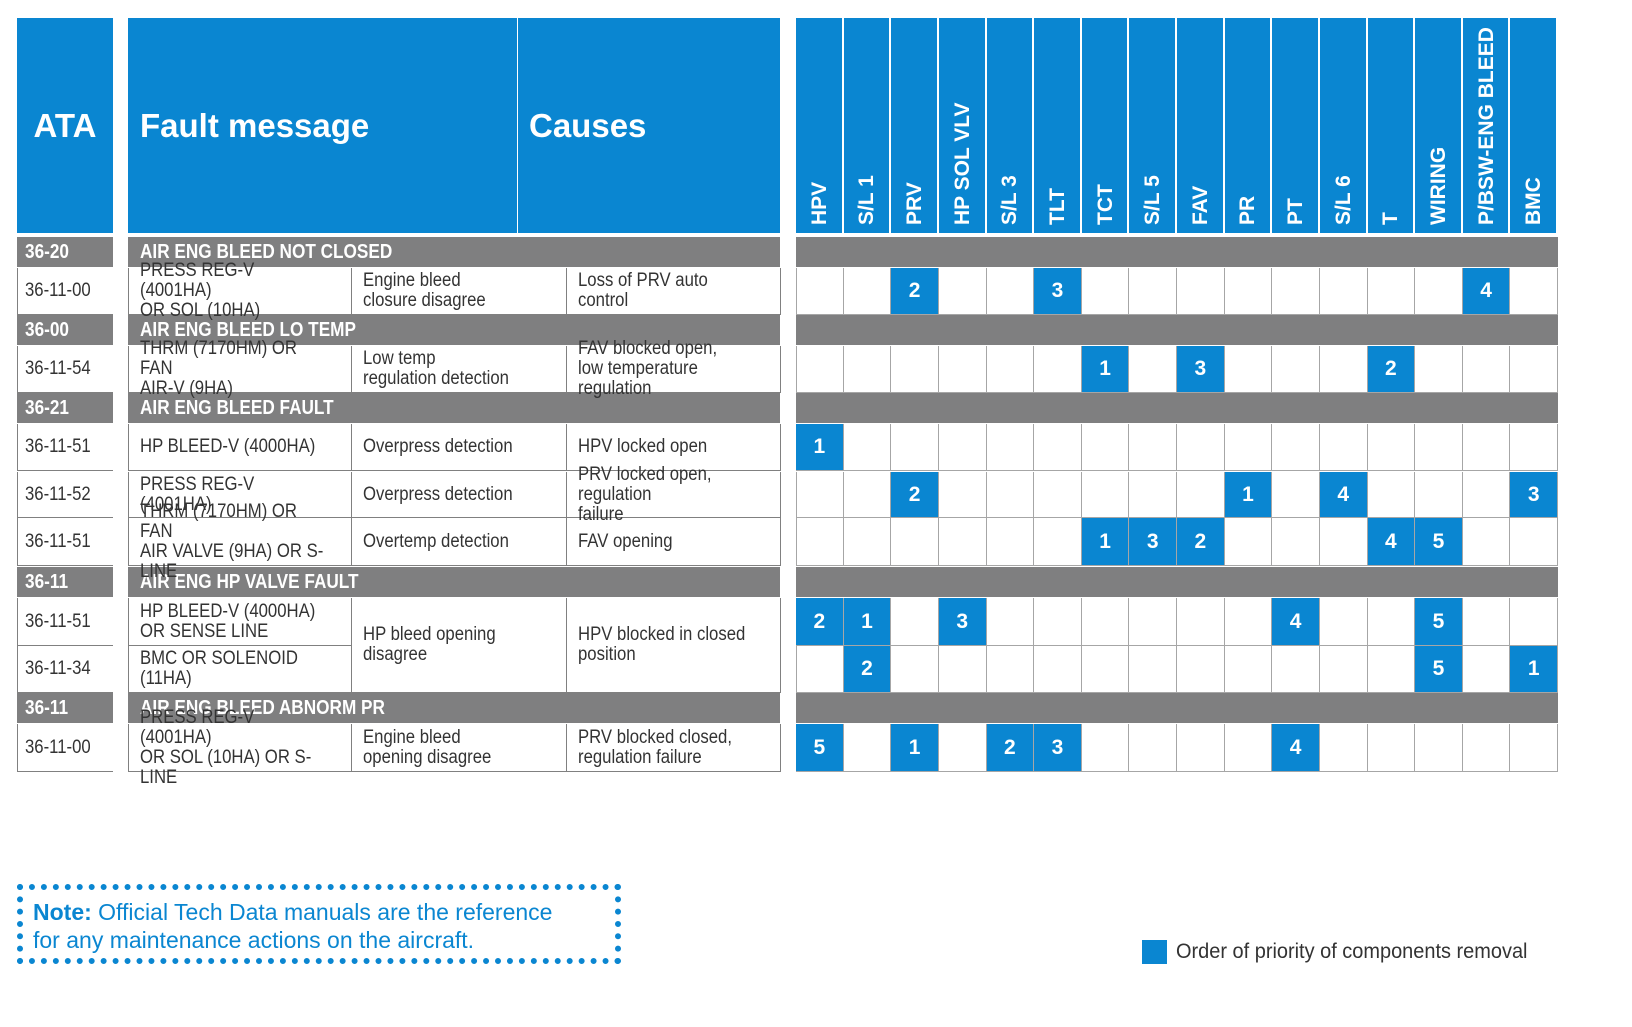 The width and height of the screenshot is (1632, 1027). I want to click on row-component-cell: BMC OR SOLENOID (11HA), so click(239, 669).